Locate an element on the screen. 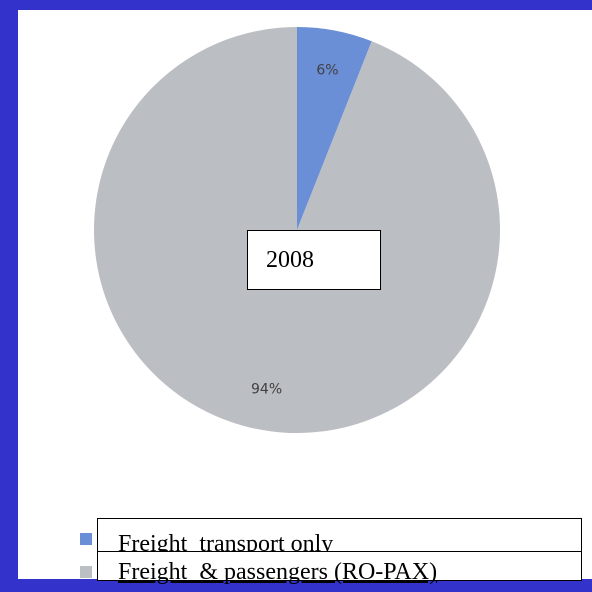 The height and width of the screenshot is (592, 592). annotation: 2008 is located at coordinates (314, 260).